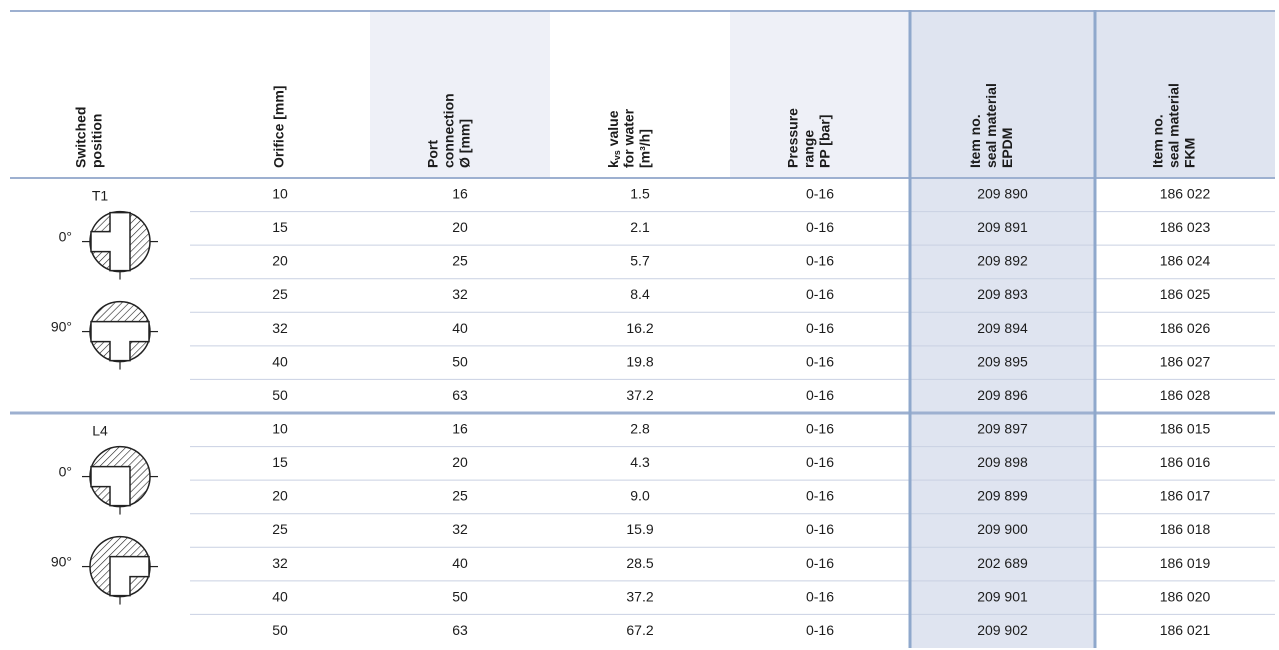 The width and height of the screenshot is (1279, 650). What do you see at coordinates (100, 430) in the screenshot?
I see `position-label: L4` at bounding box center [100, 430].